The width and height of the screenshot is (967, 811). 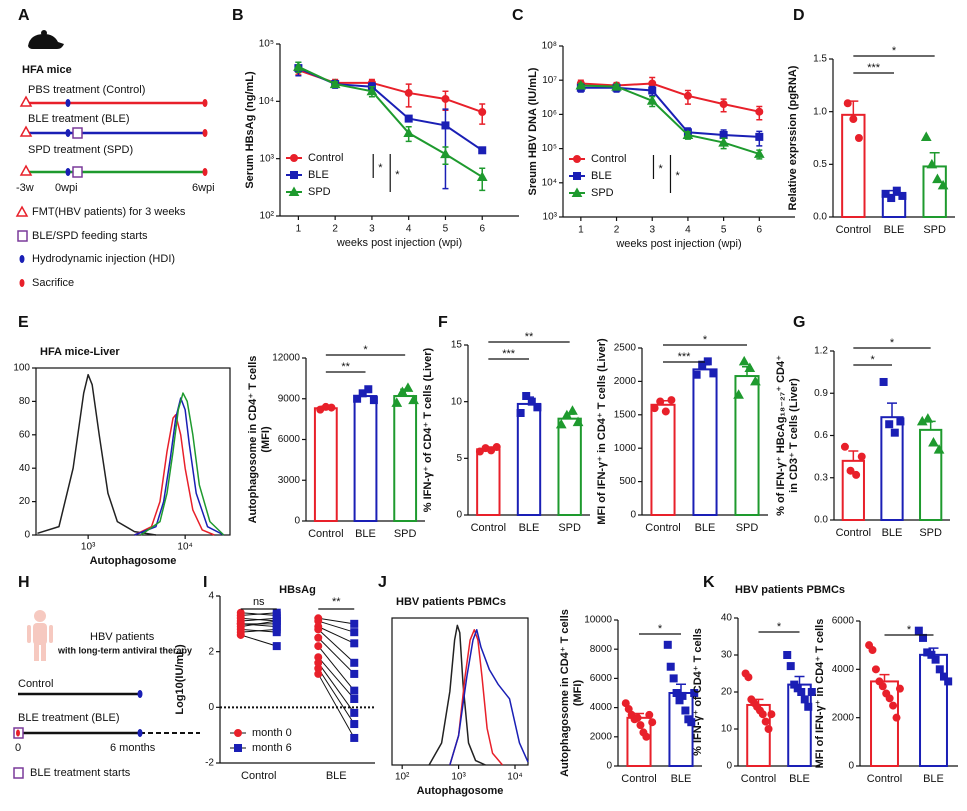 What do you see at coordinates (80, 150) in the screenshot?
I see `arm-label: SPD treatment (SPD)` at bounding box center [80, 150].